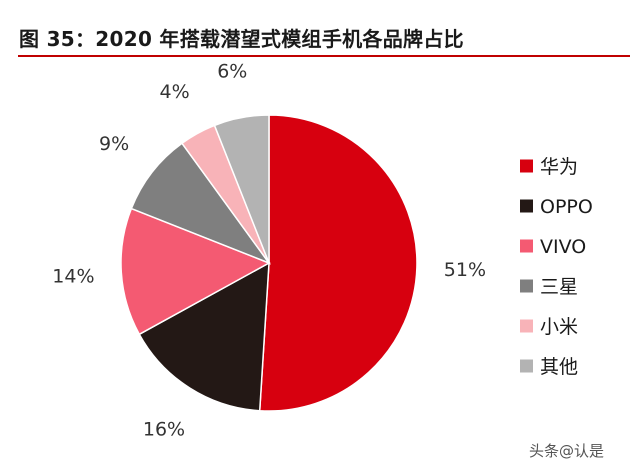 This screenshot has height=475, width=631. What do you see at coordinates (175, 92) in the screenshot?
I see `slice-value-label-5: 4%` at bounding box center [175, 92].